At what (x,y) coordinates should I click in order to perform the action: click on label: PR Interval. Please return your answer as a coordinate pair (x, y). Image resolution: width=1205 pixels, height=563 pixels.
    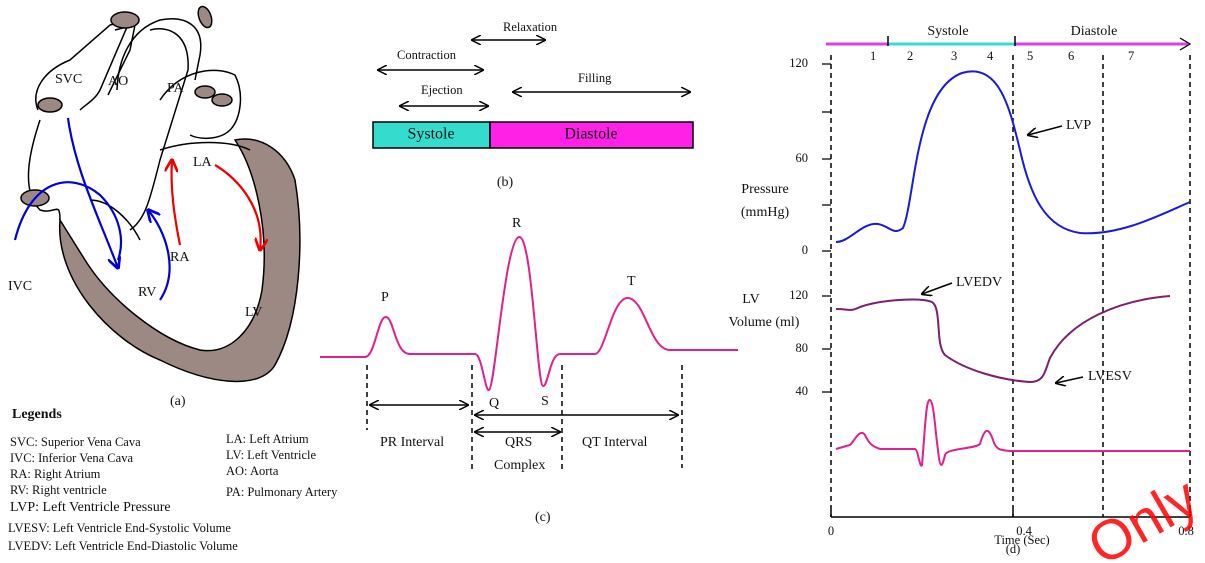
    Looking at the image, I should click on (412, 442).